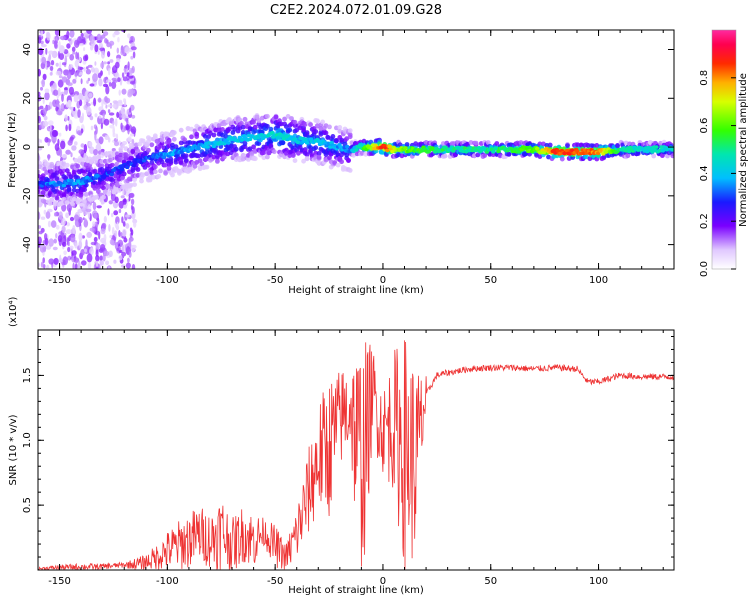 This screenshot has width=750, height=604. Describe the element at coordinates (704, 78) in the screenshot. I see `colorbar-tick-label: 0.8` at that location.